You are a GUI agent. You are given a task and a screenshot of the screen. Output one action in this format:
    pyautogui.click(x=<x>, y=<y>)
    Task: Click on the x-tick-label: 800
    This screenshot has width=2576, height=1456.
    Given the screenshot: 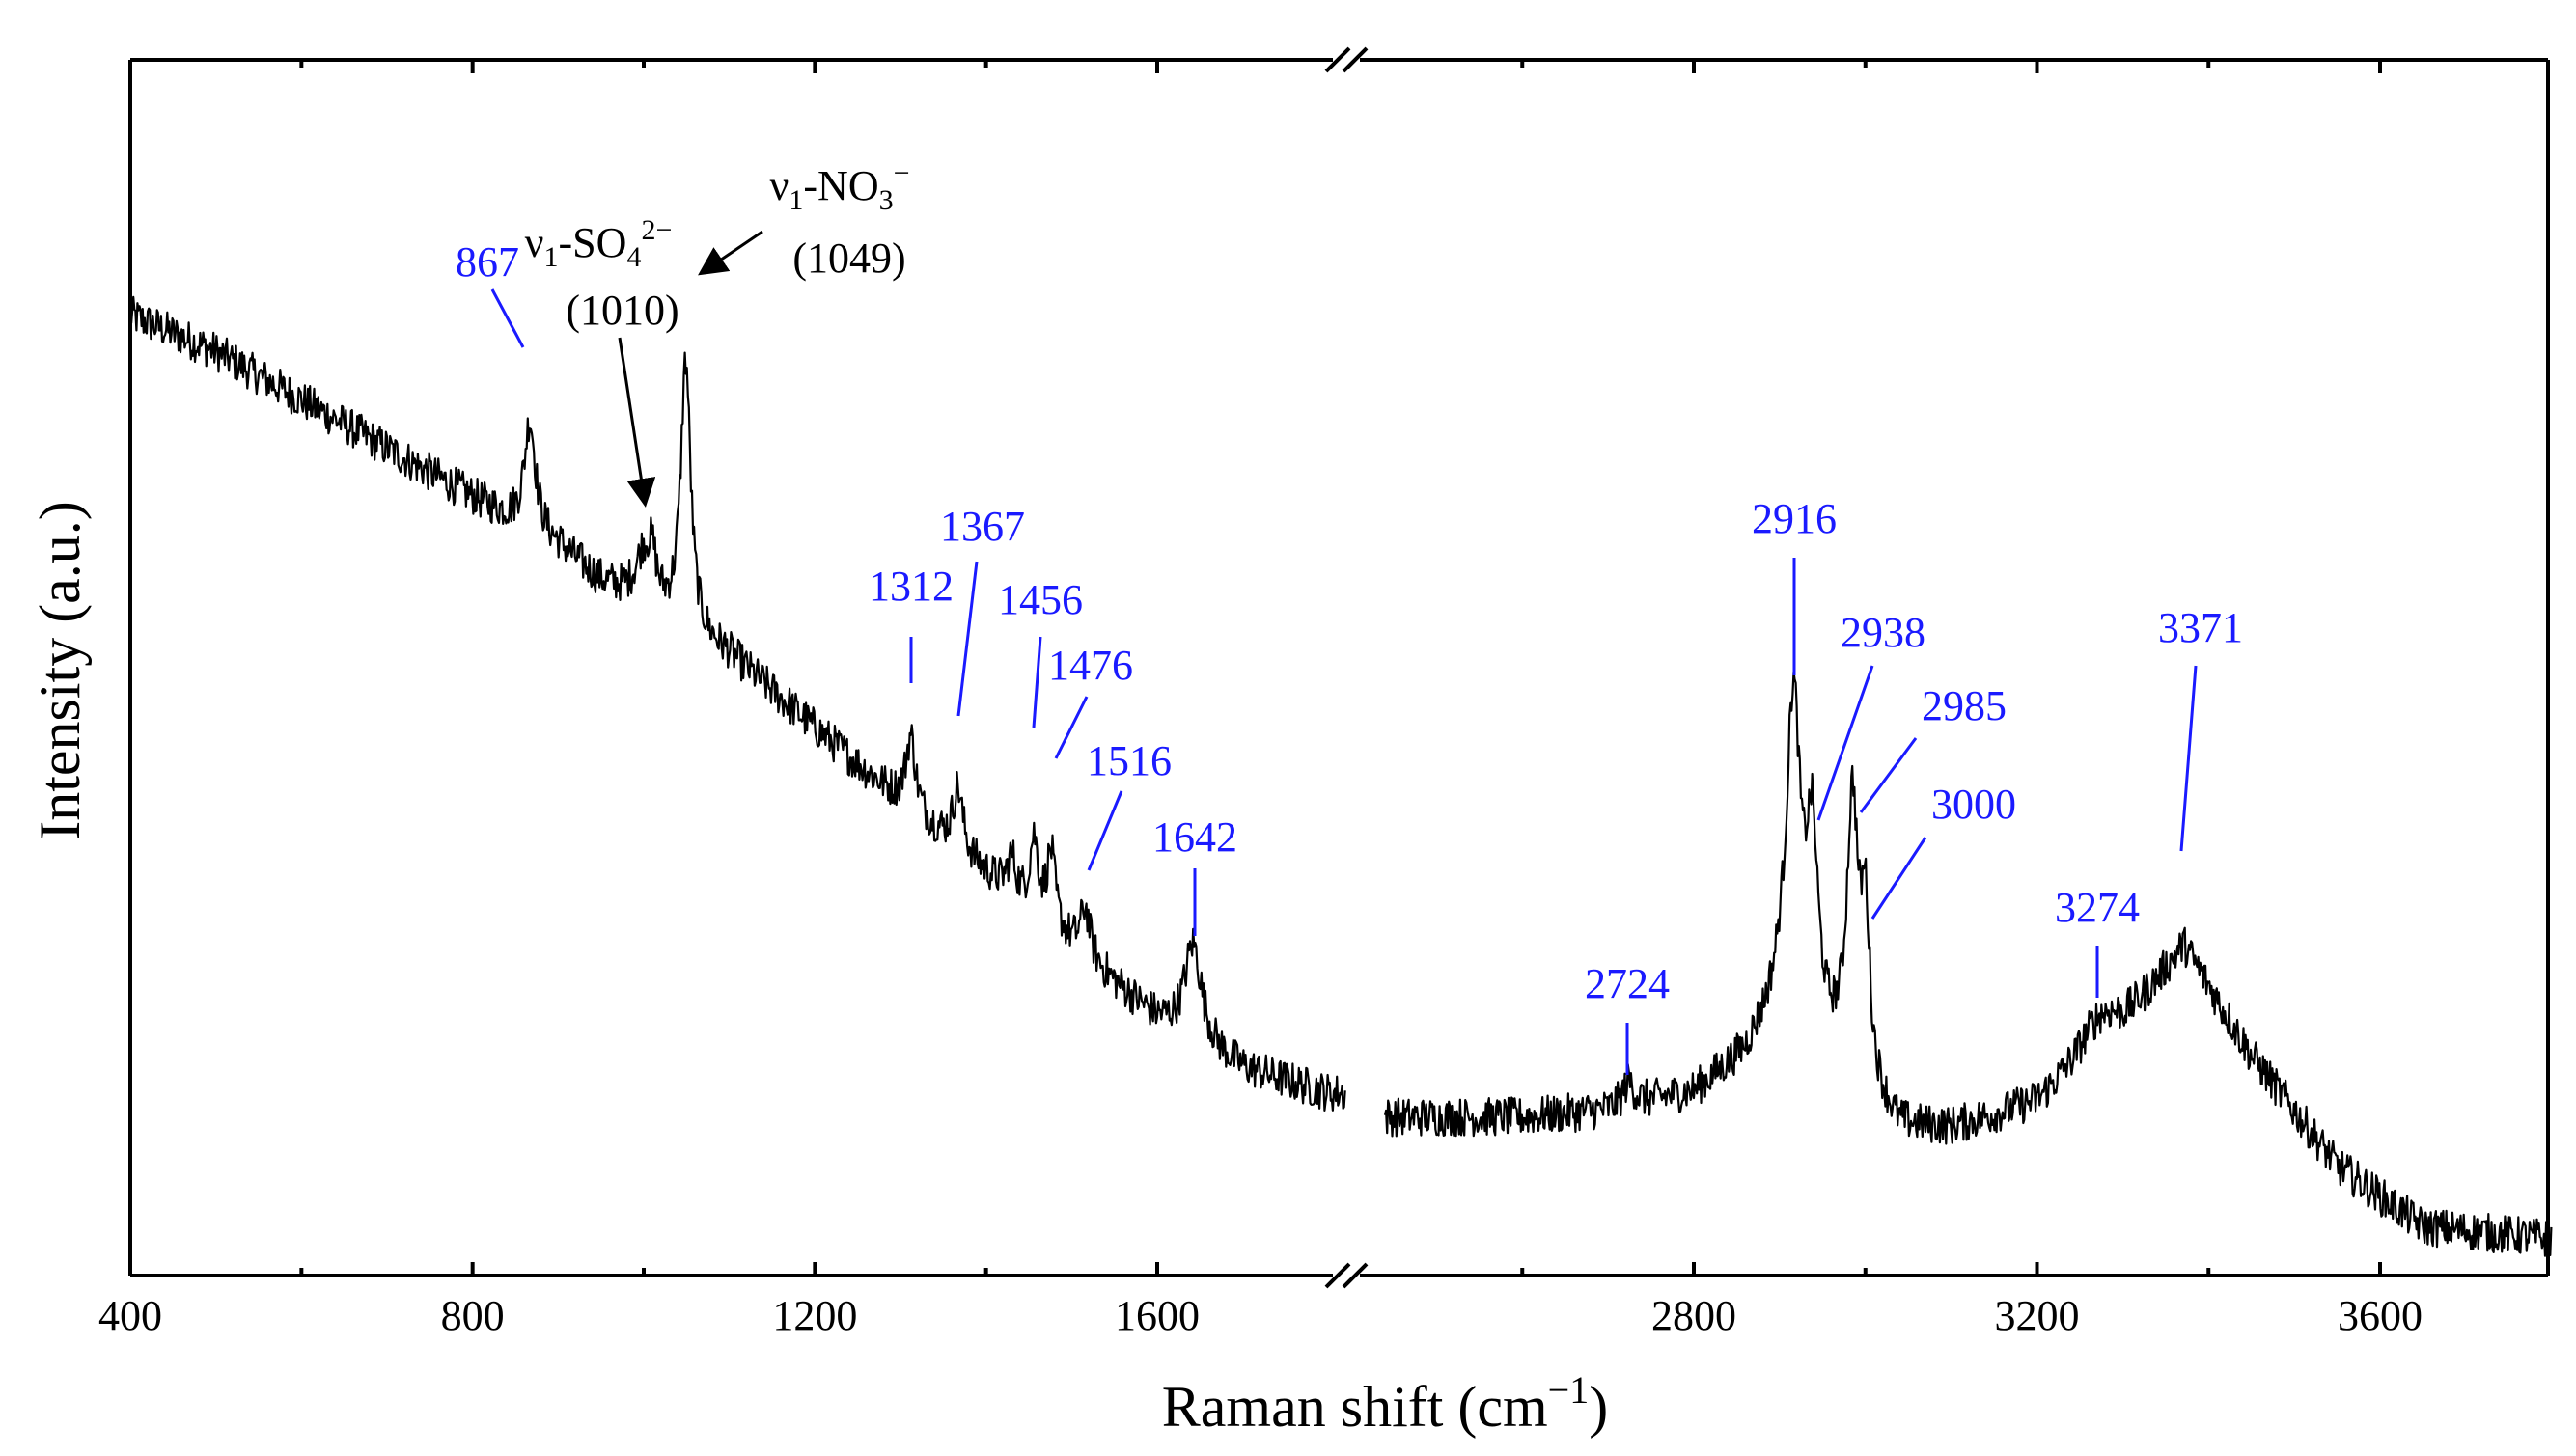 What is the action you would take?
    pyautogui.click(x=473, y=1315)
    